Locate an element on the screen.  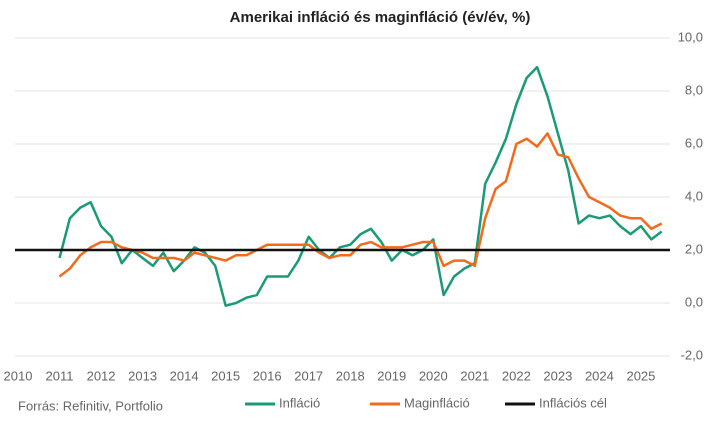
y-tick-label: 2,0 is located at coordinates (694, 248).